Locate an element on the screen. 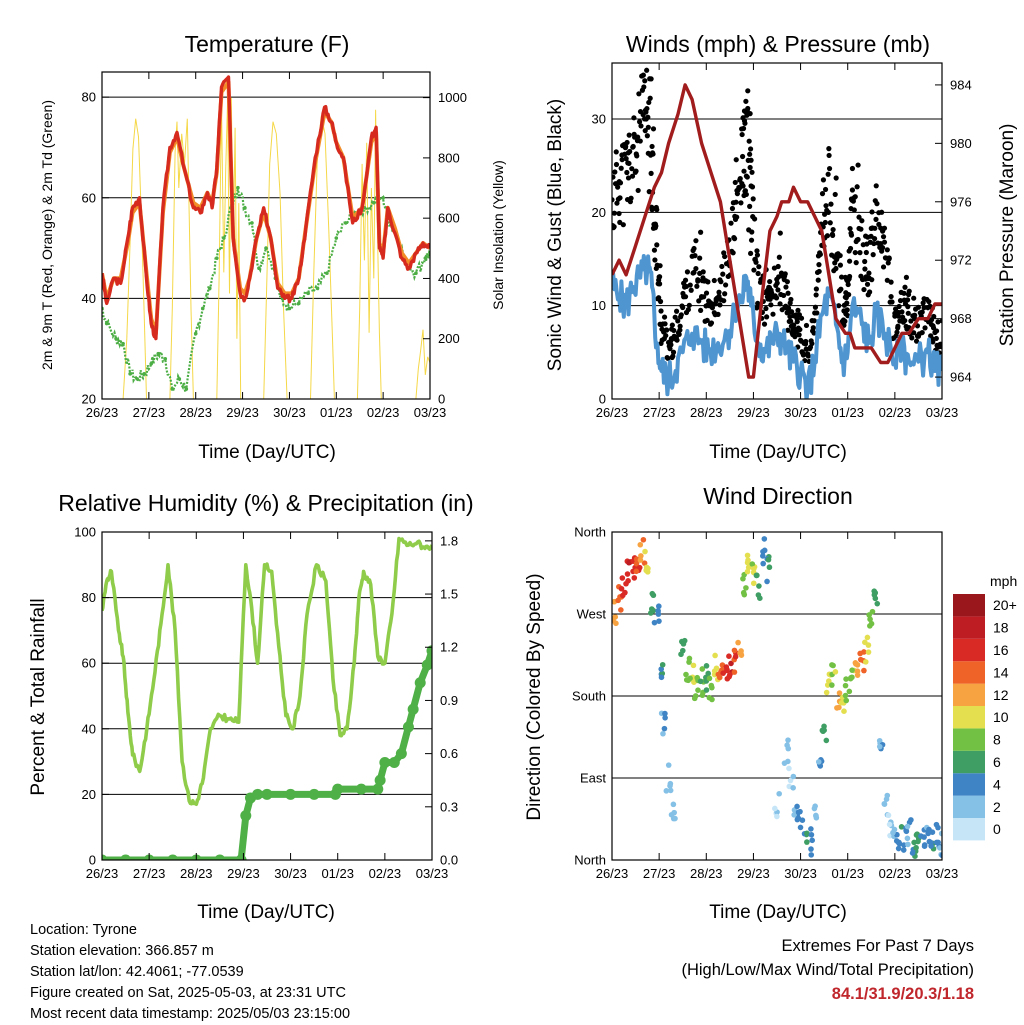  rh-ytick-label: 40 is located at coordinates (89, 728).